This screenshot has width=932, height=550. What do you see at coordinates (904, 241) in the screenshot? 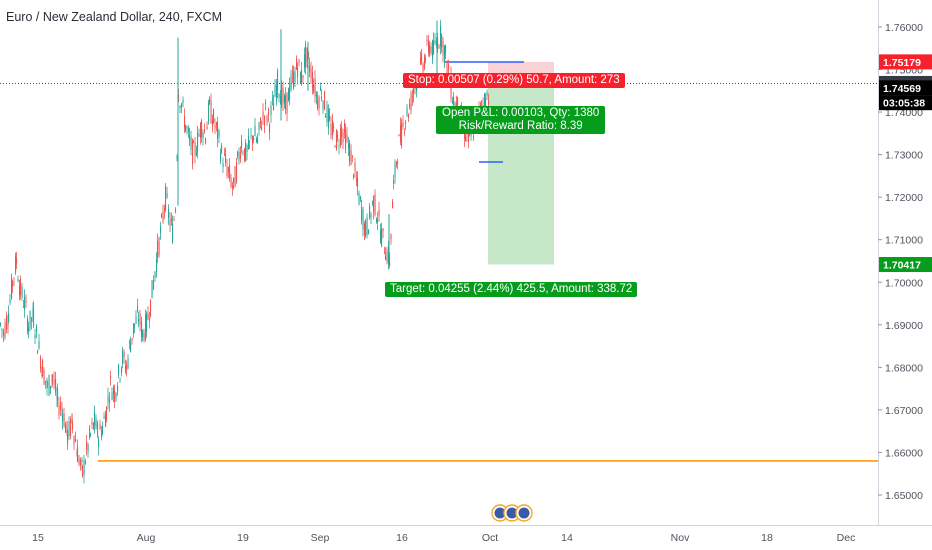
I see `y-tick-label: 1.71000` at bounding box center [904, 241].